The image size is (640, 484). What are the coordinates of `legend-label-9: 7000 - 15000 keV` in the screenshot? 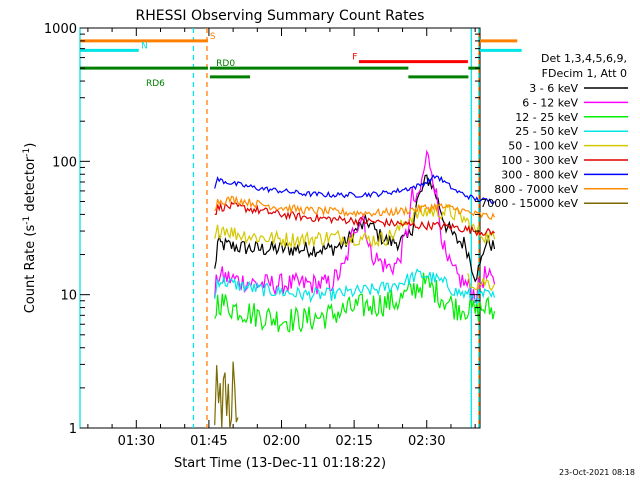 It's located at (529, 203).